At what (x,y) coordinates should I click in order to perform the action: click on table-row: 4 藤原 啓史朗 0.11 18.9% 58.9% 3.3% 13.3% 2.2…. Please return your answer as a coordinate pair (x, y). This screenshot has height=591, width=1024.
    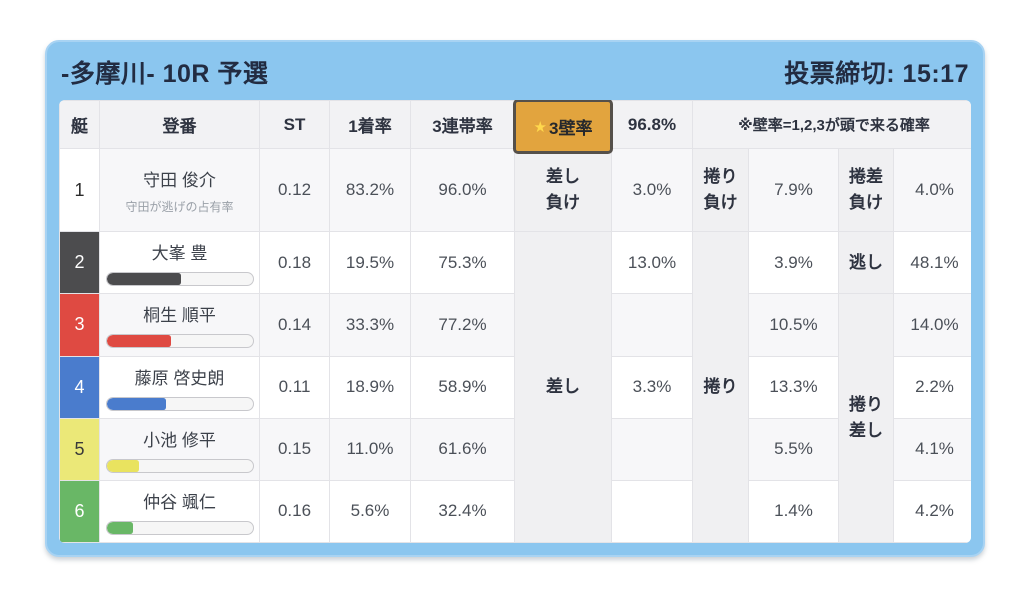
    Looking at the image, I should click on (515, 387).